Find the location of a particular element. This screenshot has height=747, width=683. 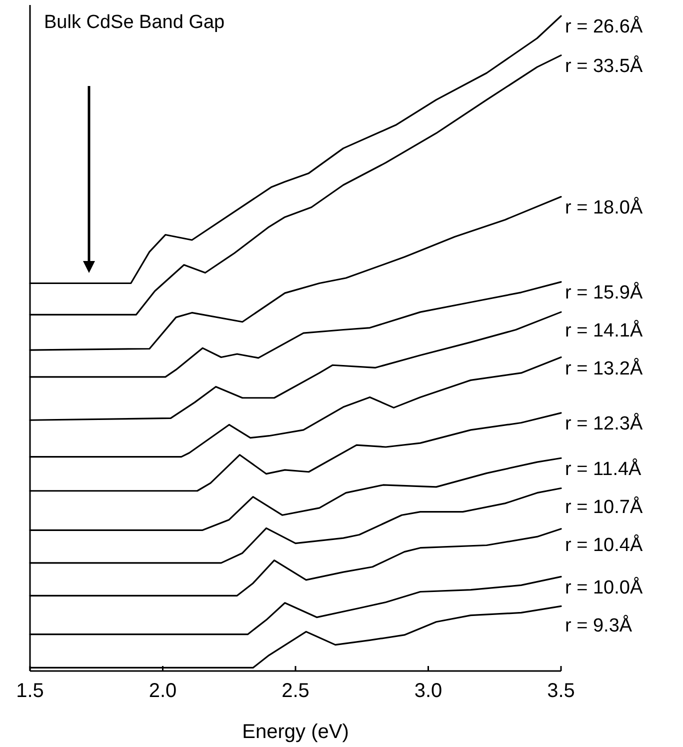

annotation: Bulk CdSe Band Gap is located at coordinates (134, 22).